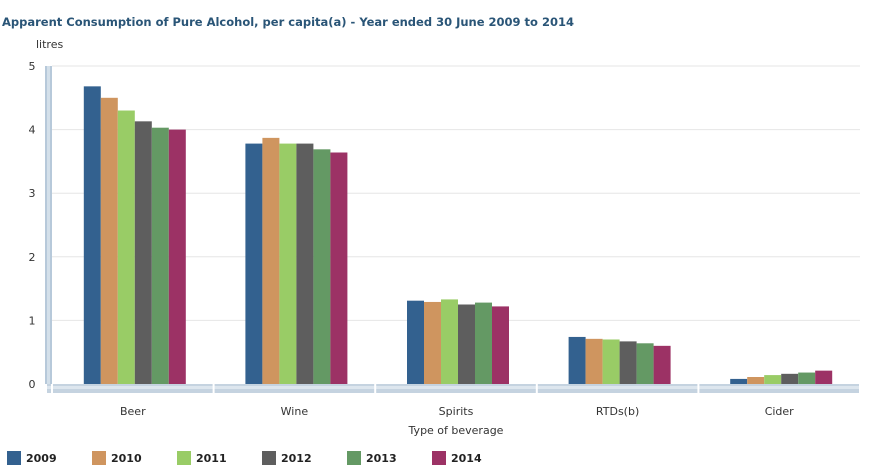 Image resolution: width=891 pixels, height=473 pixels. What do you see at coordinates (254, 263) in the screenshot?
I see `bar-wine-2009` at bounding box center [254, 263].